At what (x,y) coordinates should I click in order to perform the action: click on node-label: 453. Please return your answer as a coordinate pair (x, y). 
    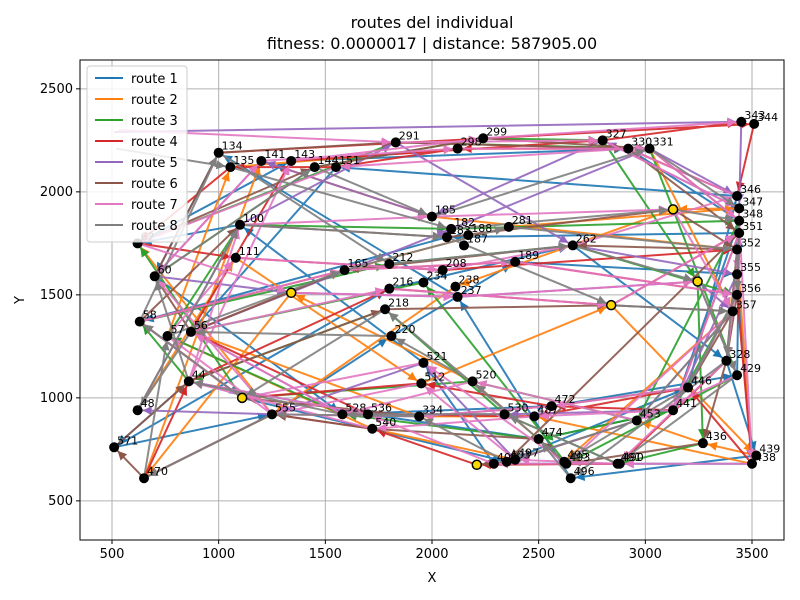
    Looking at the image, I should click on (650, 414).